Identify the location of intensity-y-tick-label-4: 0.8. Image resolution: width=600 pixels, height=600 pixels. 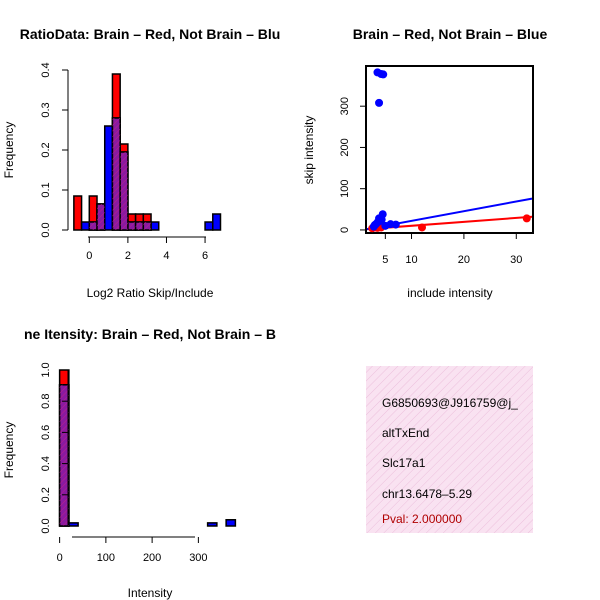
(46, 401).